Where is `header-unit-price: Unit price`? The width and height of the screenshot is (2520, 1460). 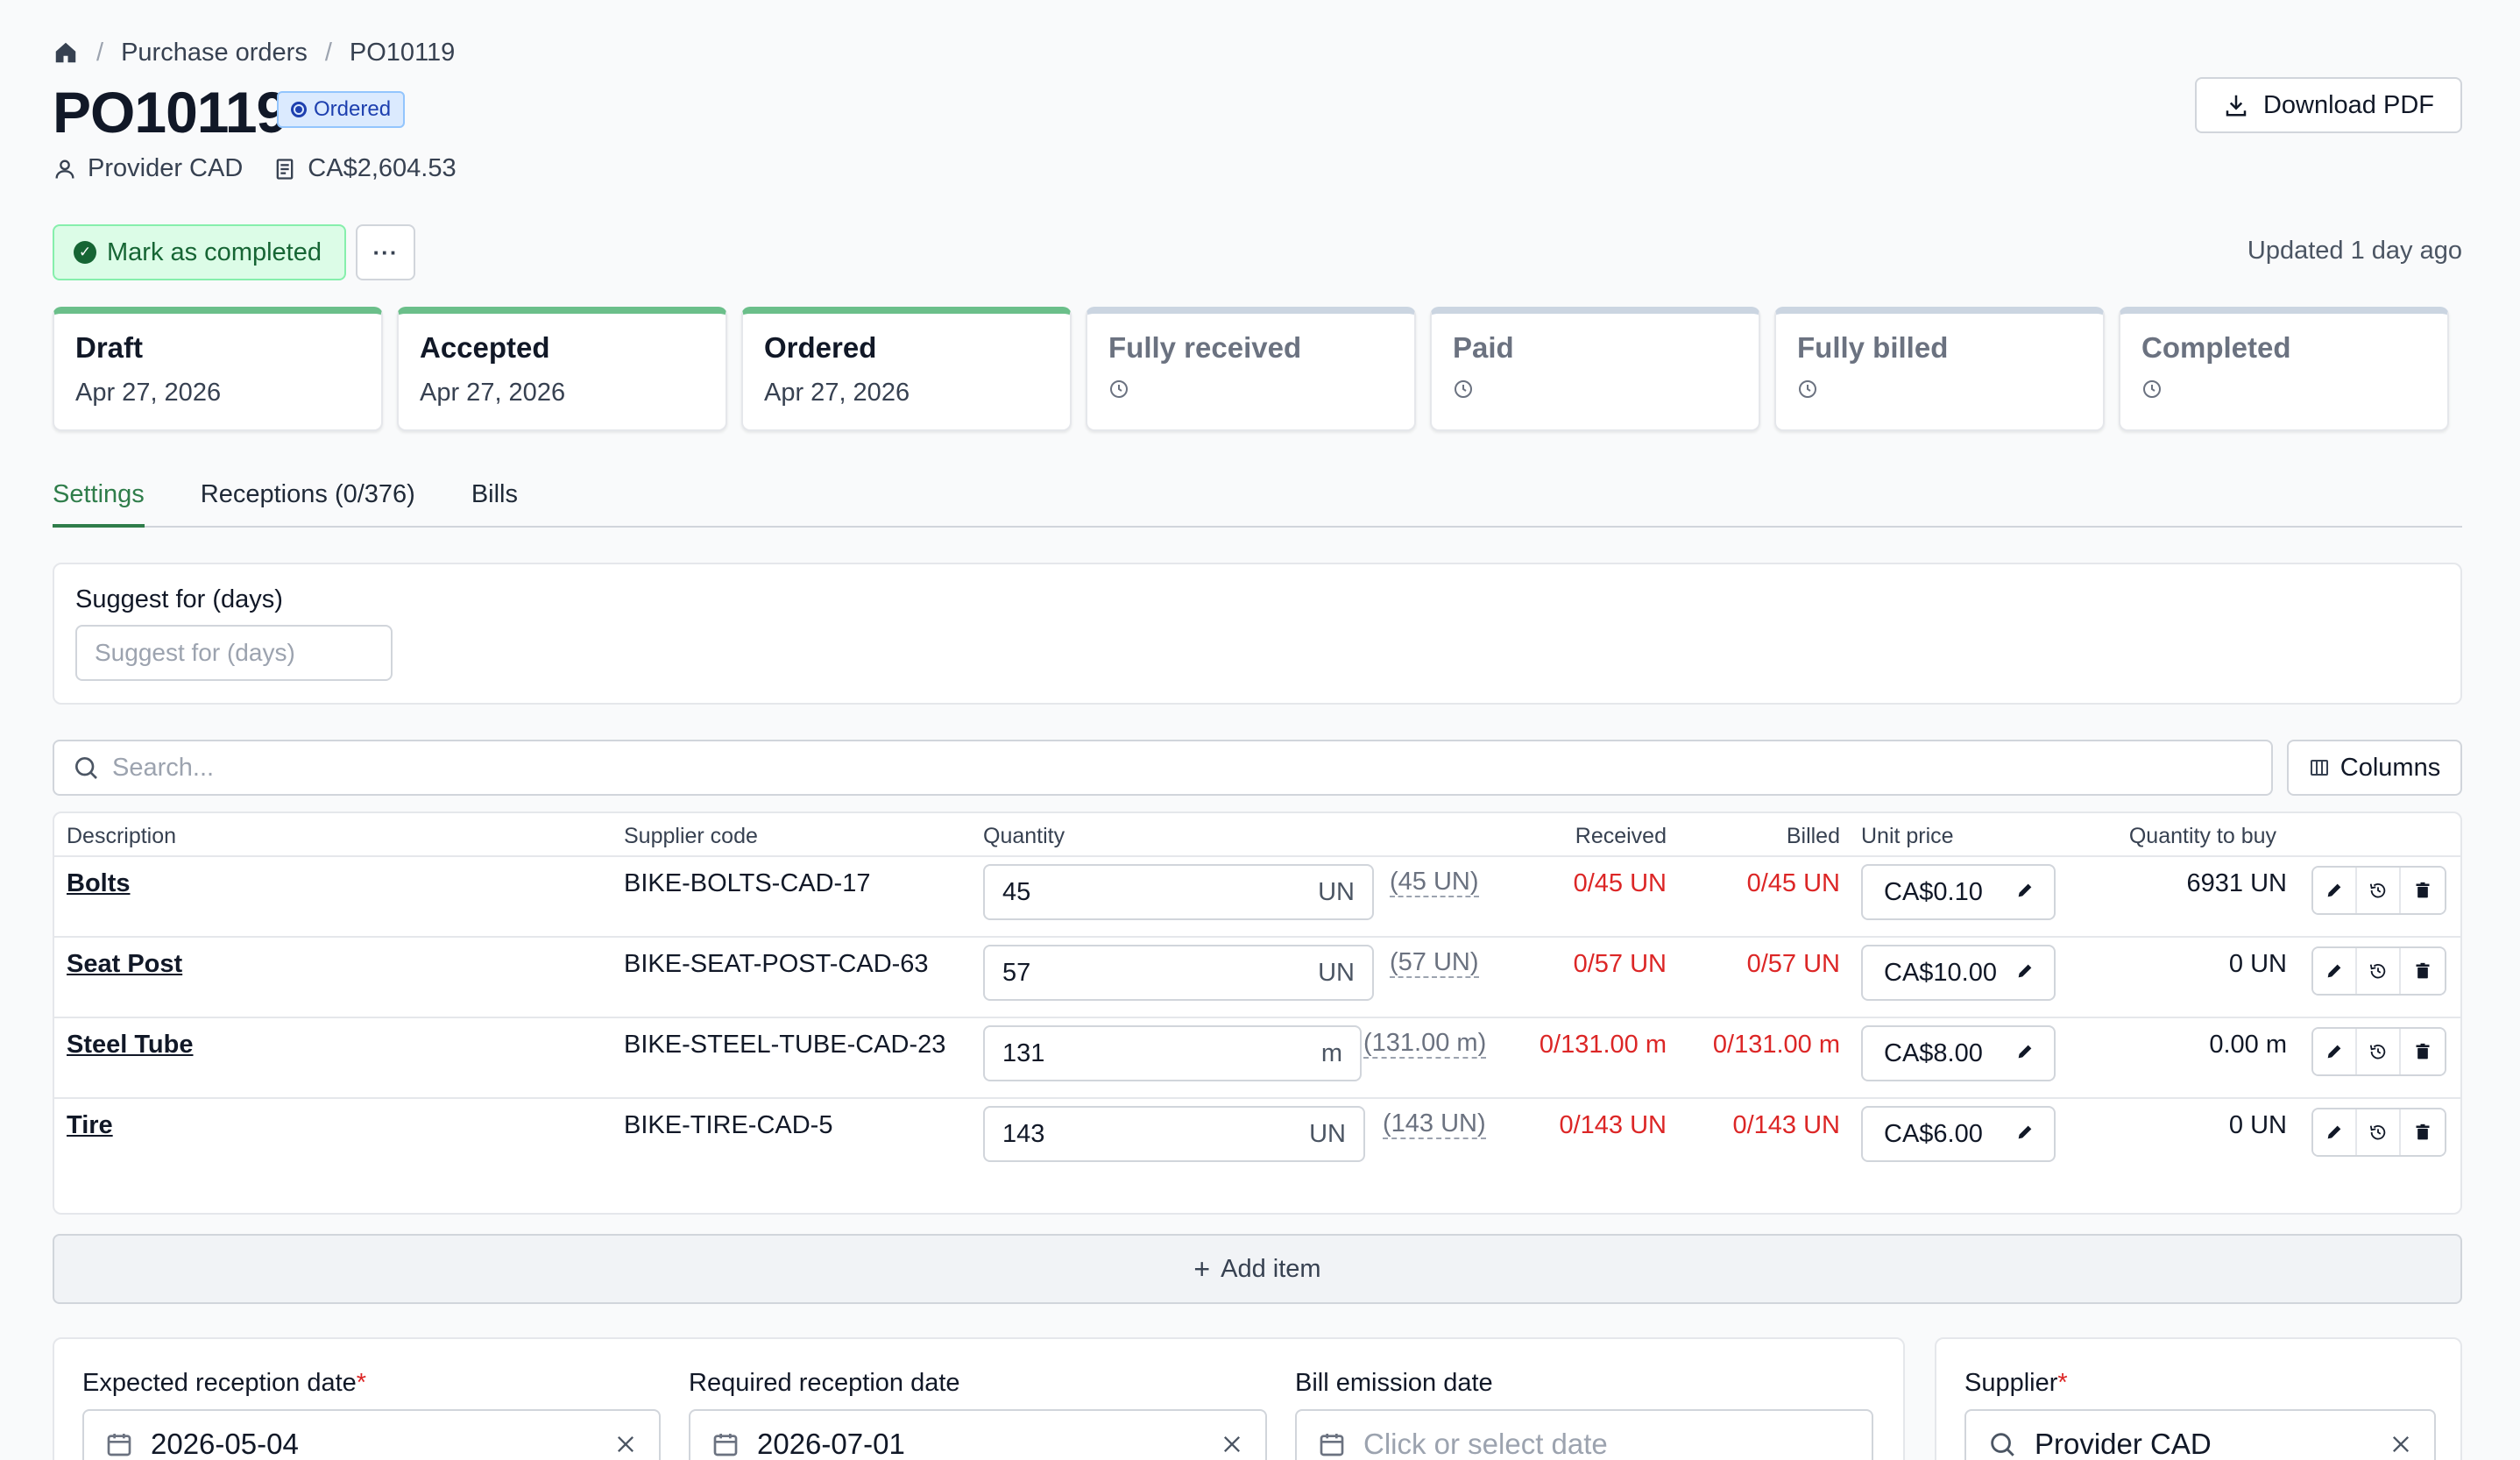
header-unit-price: Unit price is located at coordinates (1907, 836).